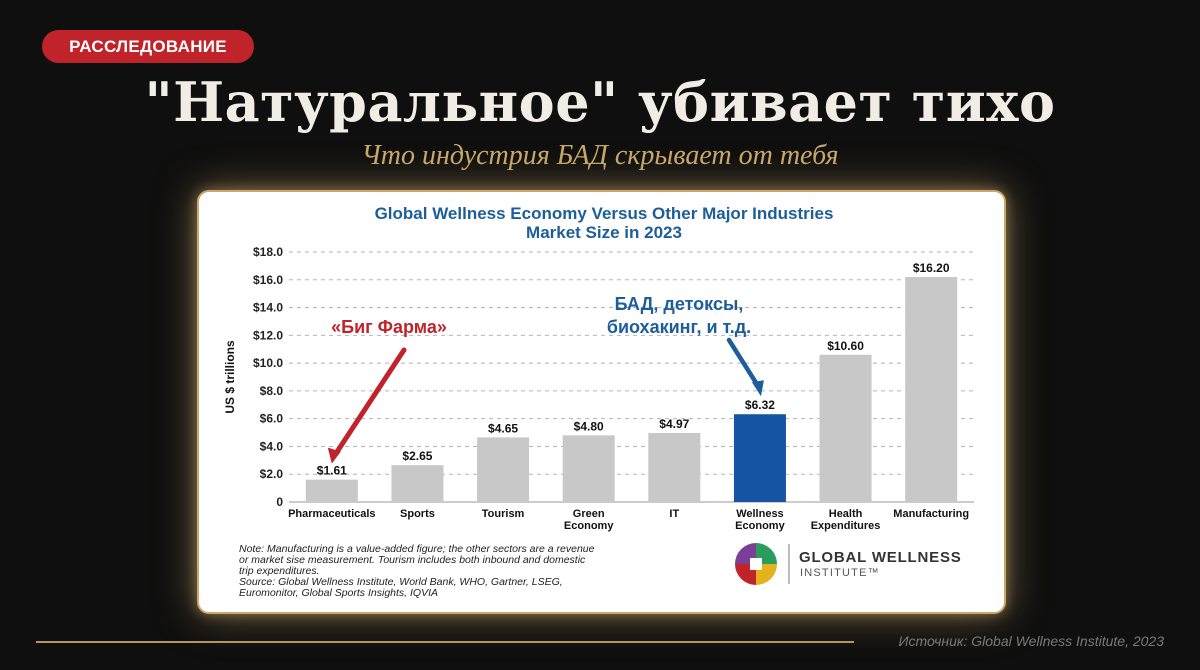 This screenshot has height=670, width=1200. What do you see at coordinates (760, 514) in the screenshot?
I see `x-tick-label: Wellness` at bounding box center [760, 514].